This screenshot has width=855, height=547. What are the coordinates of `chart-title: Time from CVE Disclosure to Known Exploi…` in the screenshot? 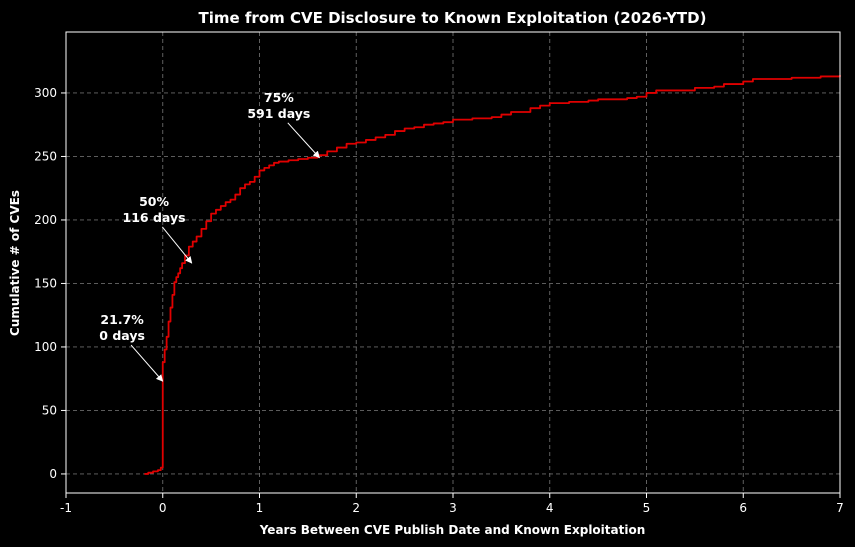 It's located at (453, 18).